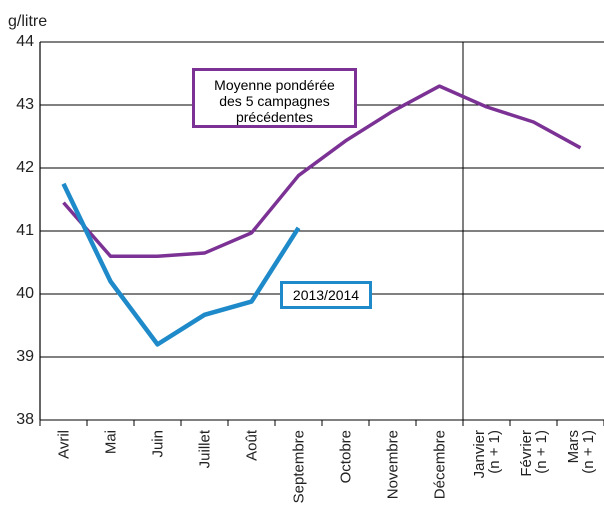 This screenshot has height=530, width=604. Describe the element at coordinates (25, 293) in the screenshot. I see `y-tick-label: 40` at that location.